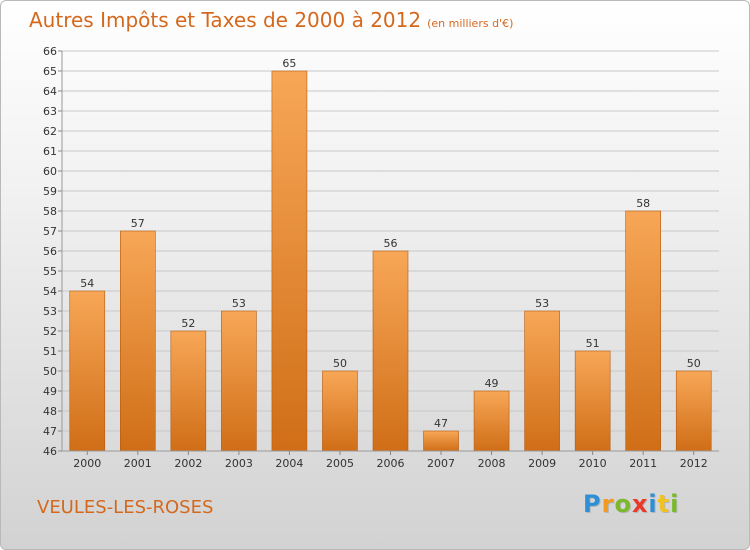 The height and width of the screenshot is (550, 750). What do you see at coordinates (643, 463) in the screenshot?
I see `x-tick-label: 2011` at bounding box center [643, 463].